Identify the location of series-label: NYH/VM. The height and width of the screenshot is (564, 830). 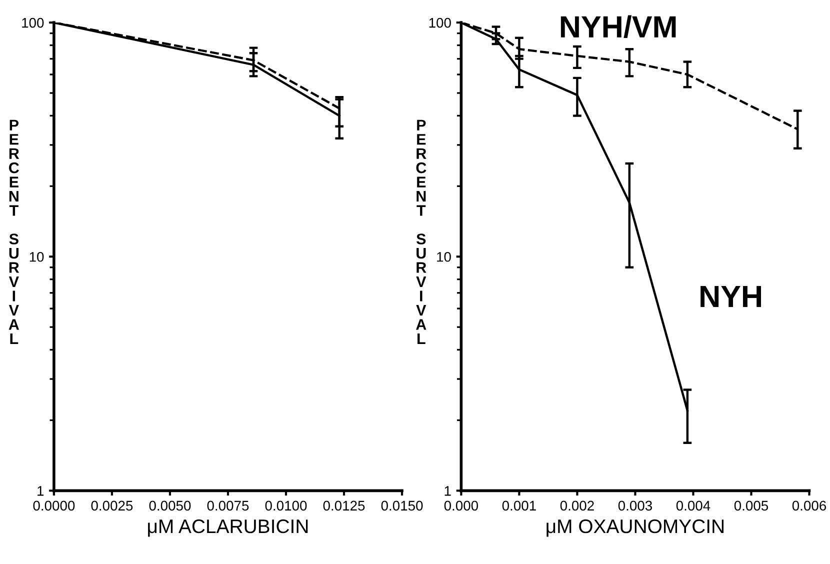
(618, 26).